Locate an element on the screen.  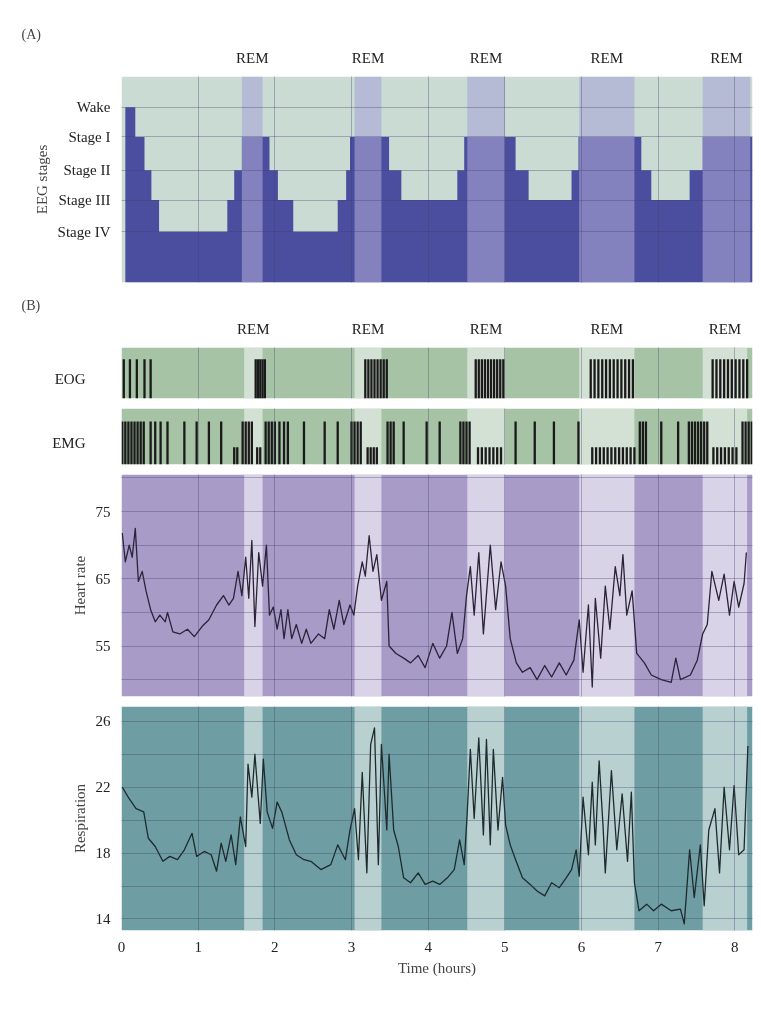
x-tick-label: 5 is located at coordinates (505, 946).